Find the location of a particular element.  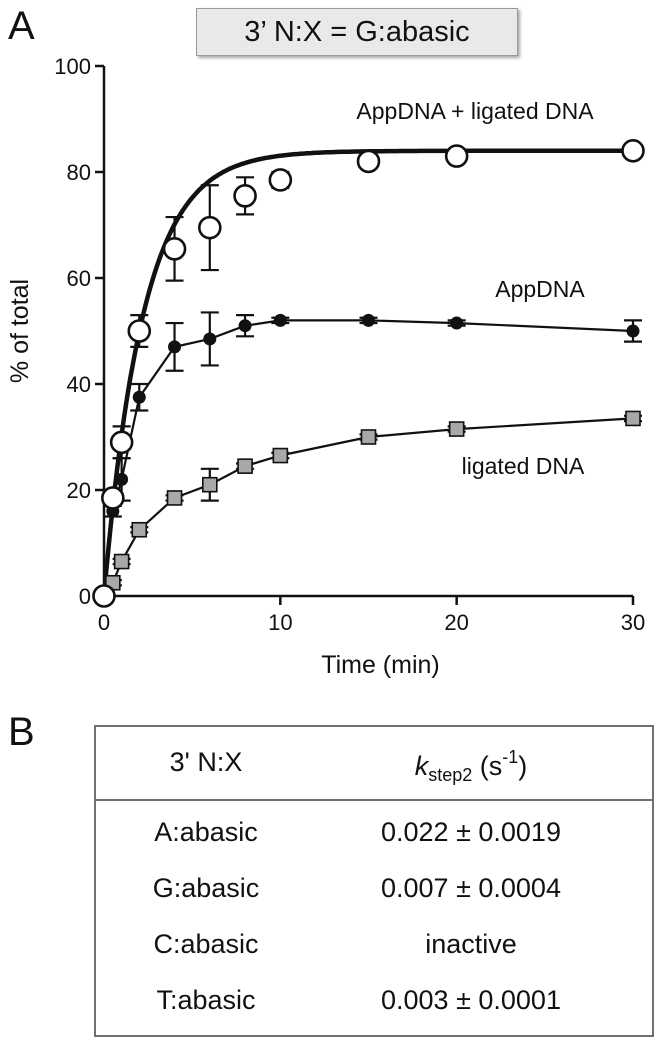

x-tick-label: 20 is located at coordinates (456, 622).